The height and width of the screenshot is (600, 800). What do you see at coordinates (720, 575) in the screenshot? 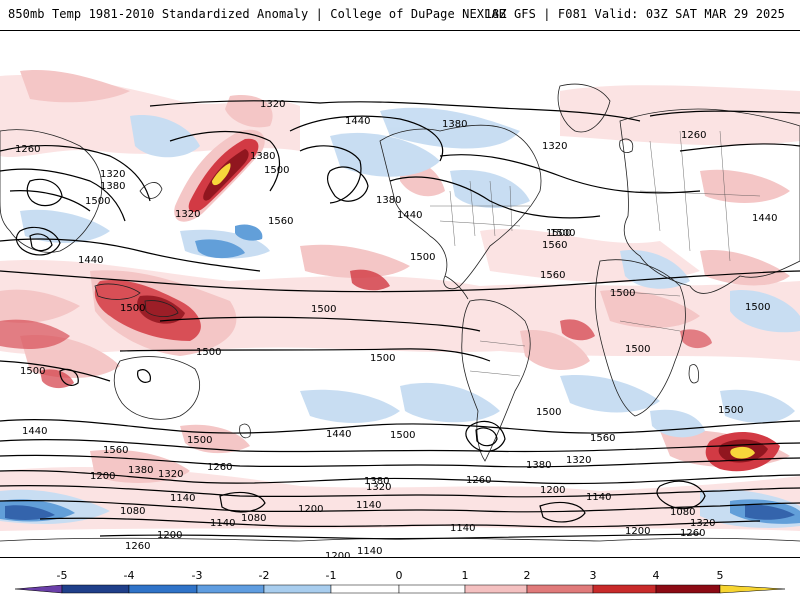
I see `colorbar-tick-label: 5` at bounding box center [720, 575].